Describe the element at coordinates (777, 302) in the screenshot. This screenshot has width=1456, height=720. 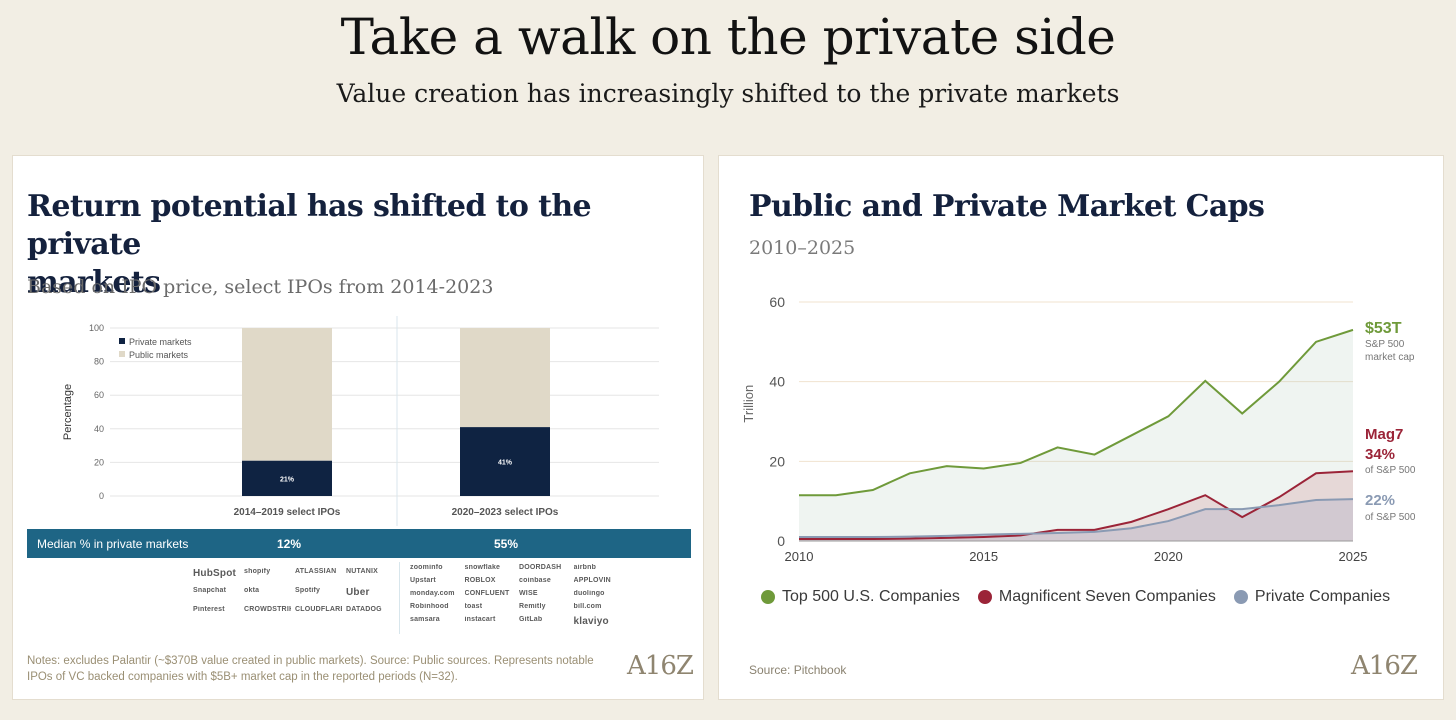
I see `y-tick-label: 60` at that location.